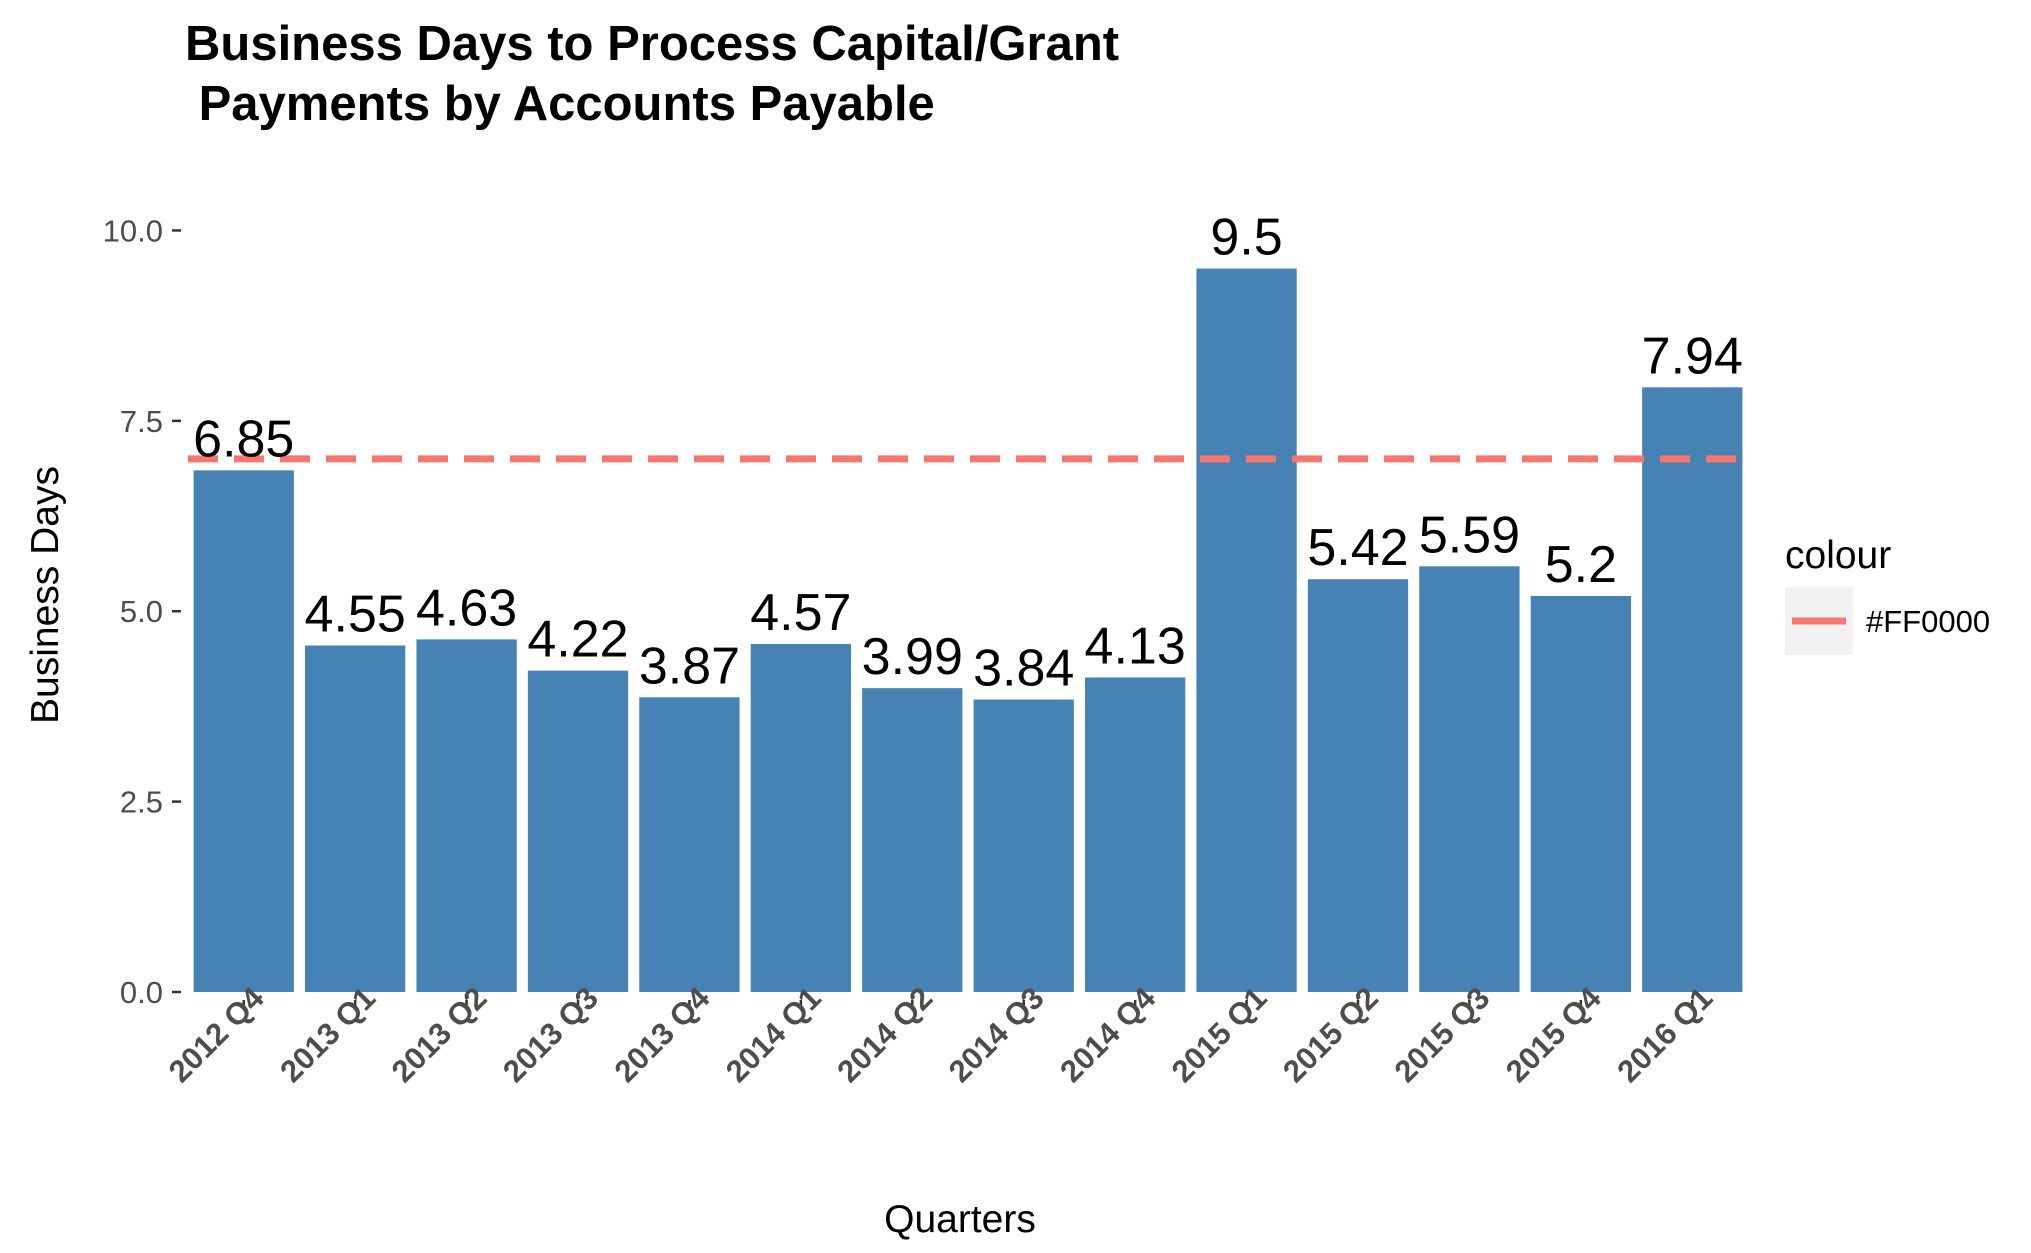 This screenshot has width=2031, height=1253. I want to click on x-tick-label: 2015 Q1, so click(1219, 1034).